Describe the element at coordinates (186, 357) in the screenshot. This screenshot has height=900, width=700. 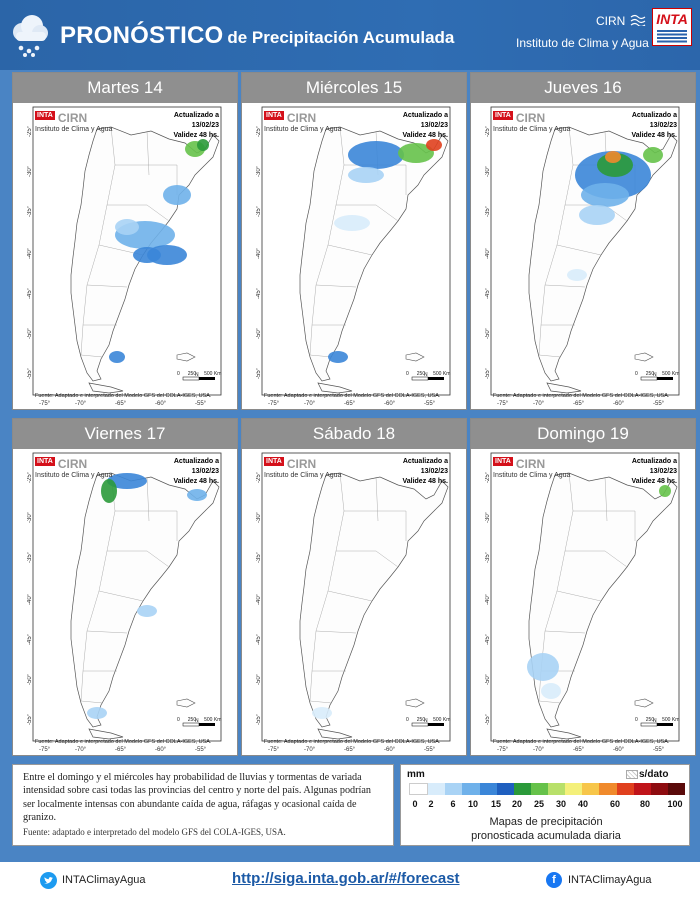
I see `malvinas` at that location.